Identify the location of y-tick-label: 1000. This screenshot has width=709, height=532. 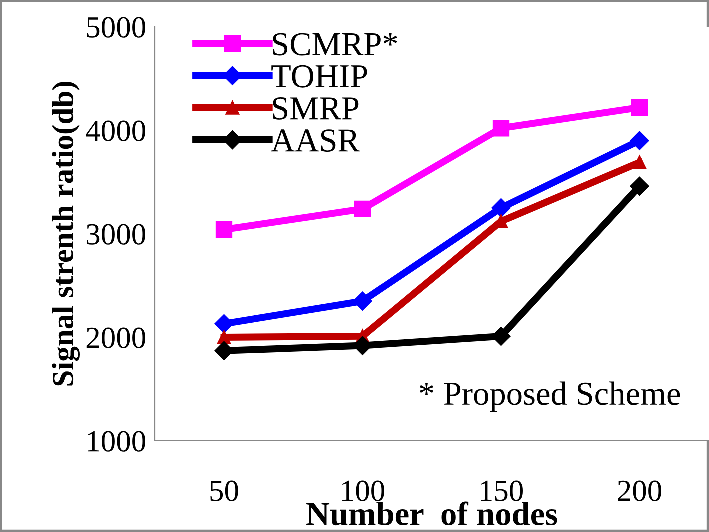
(117, 441).